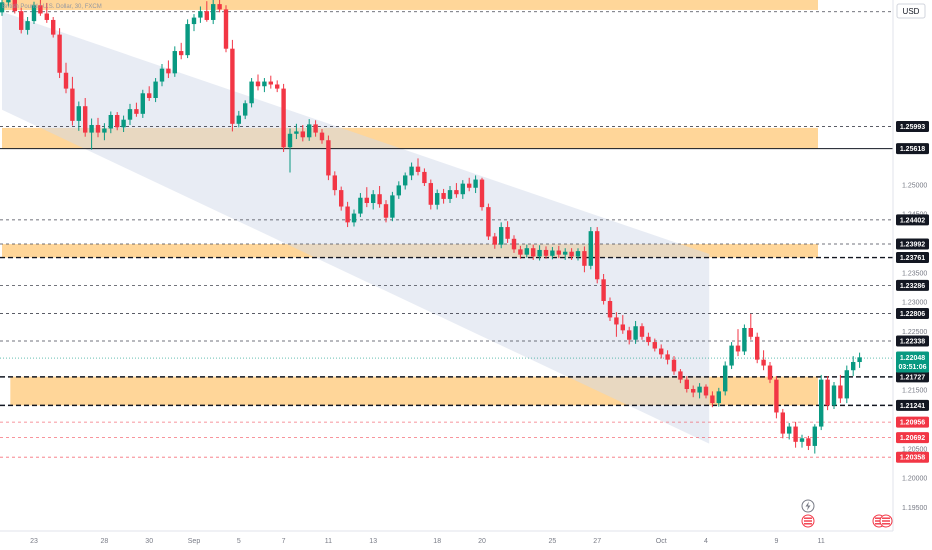 This screenshot has width=932, height=550. I want to click on price-tick-label: 1.21500, so click(914, 391).